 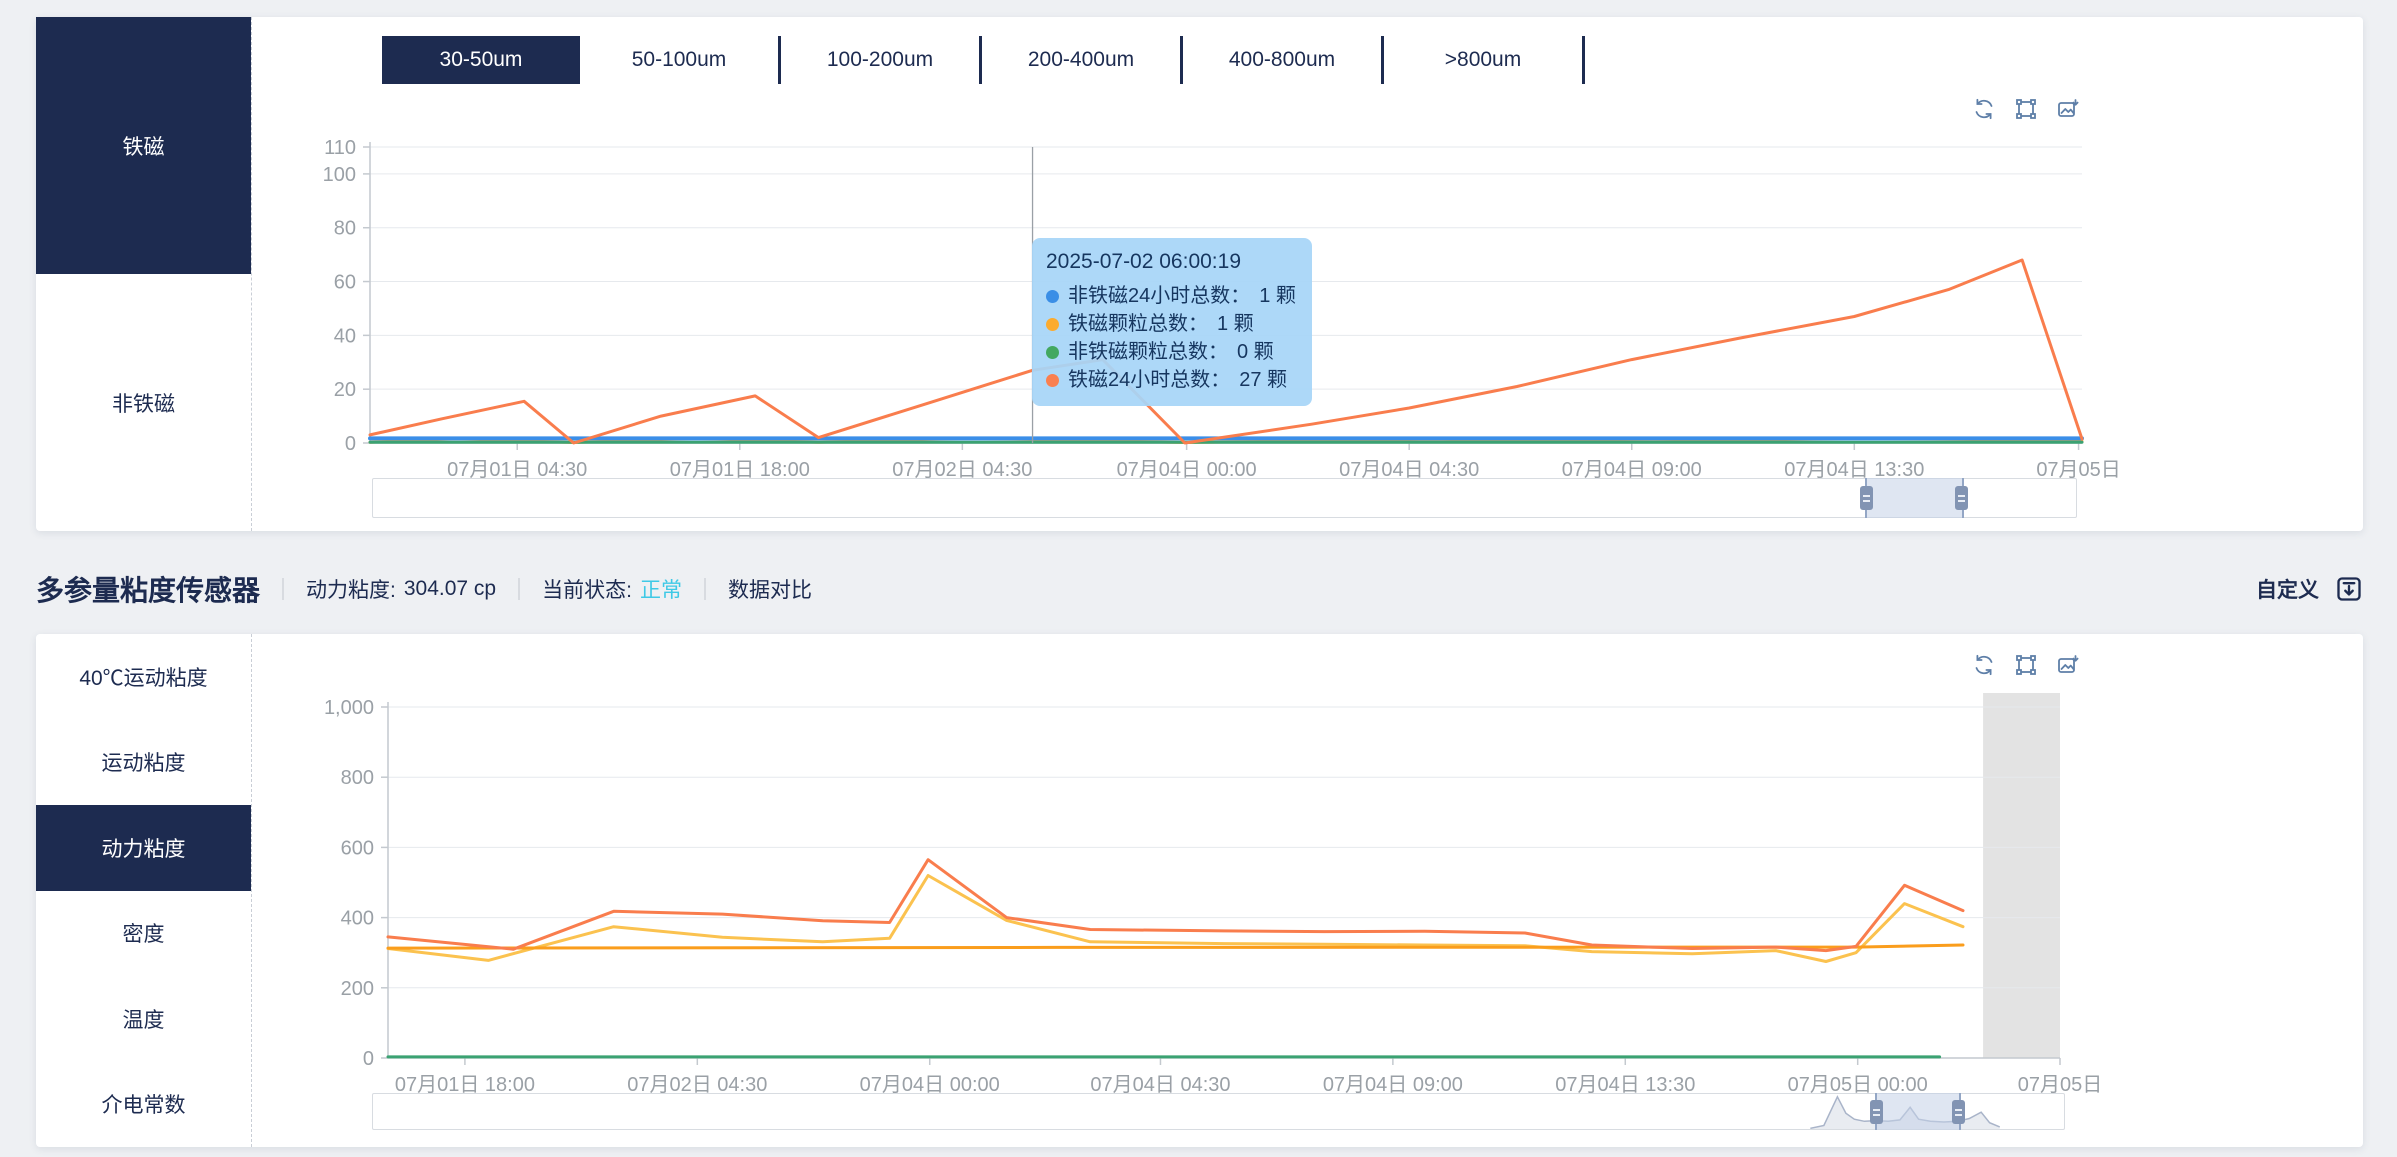 What do you see at coordinates (1263, 380) in the screenshot?
I see `tooltip-value: 27 颗` at bounding box center [1263, 380].